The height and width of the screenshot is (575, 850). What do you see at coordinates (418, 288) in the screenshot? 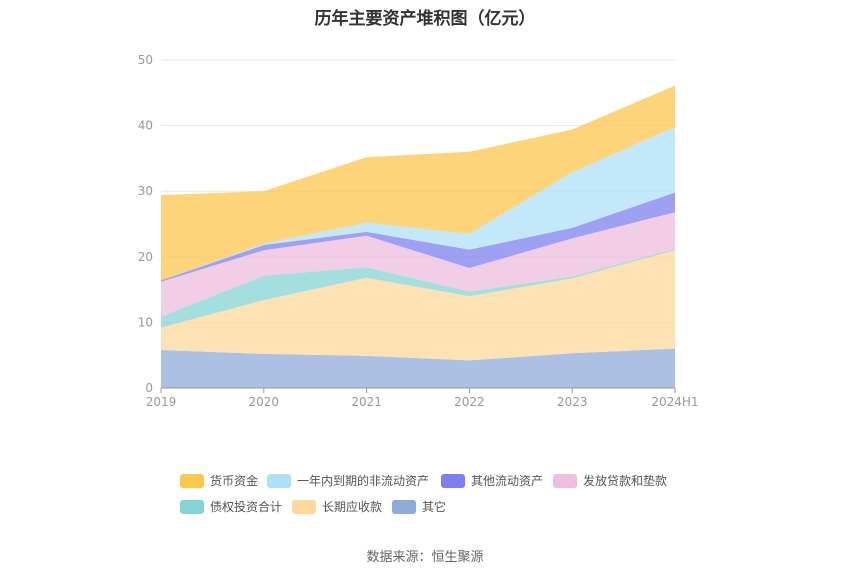
I see `area-series-债权投资合计` at bounding box center [418, 288].